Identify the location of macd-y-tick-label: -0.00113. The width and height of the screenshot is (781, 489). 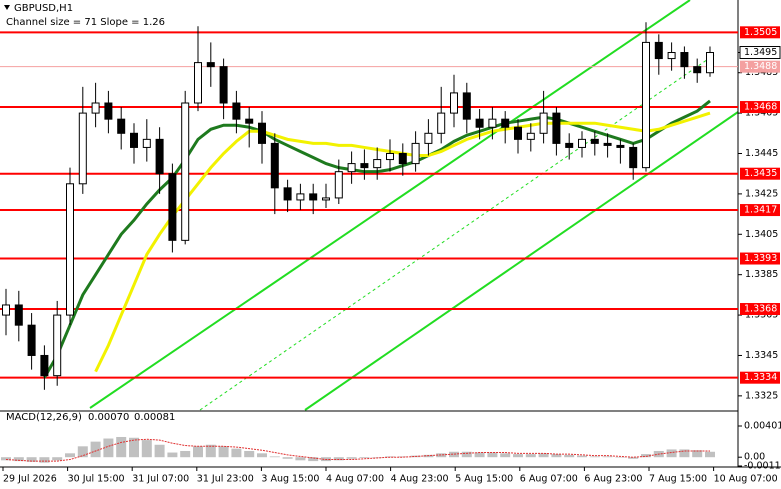
(762, 466).